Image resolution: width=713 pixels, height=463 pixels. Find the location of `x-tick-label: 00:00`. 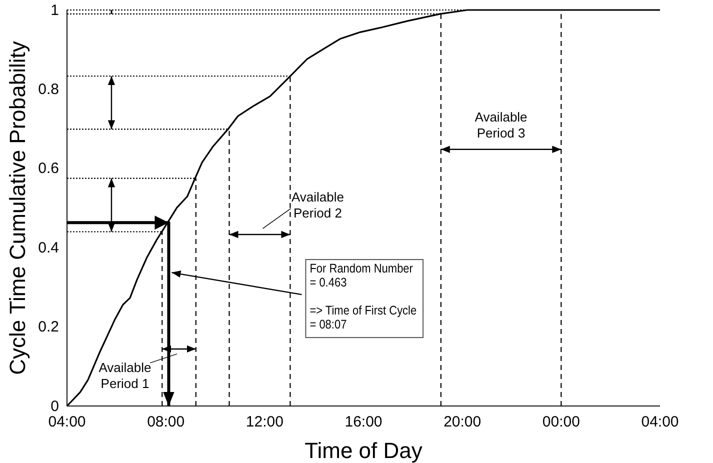

x-tick-label: 00:00 is located at coordinates (561, 422).